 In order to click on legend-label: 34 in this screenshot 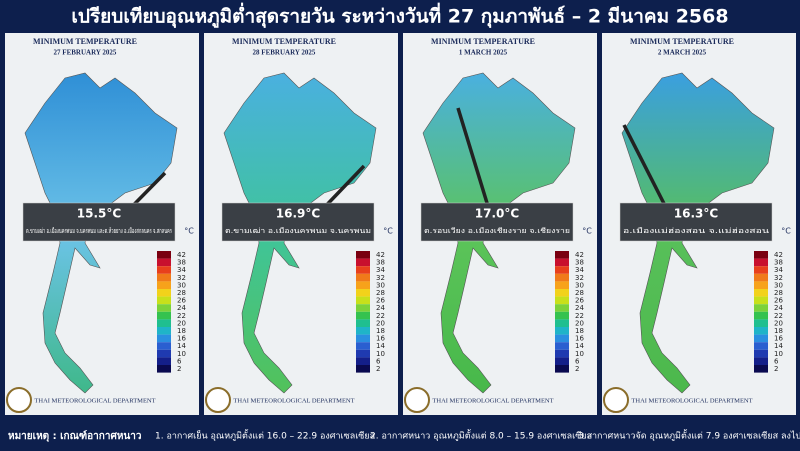, I will do `click(181, 270)`.